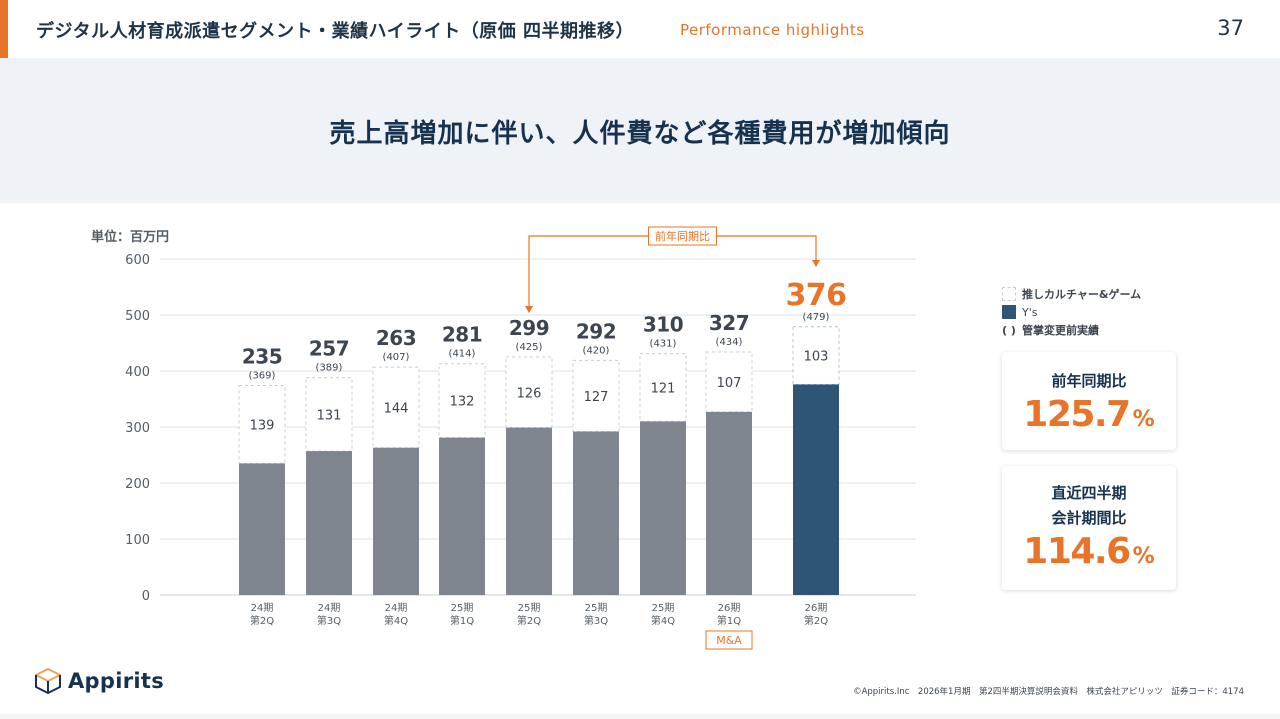 This screenshot has width=1280, height=719. What do you see at coordinates (529, 328) in the screenshot?
I see `bar-ys-value-label: 299` at bounding box center [529, 328].